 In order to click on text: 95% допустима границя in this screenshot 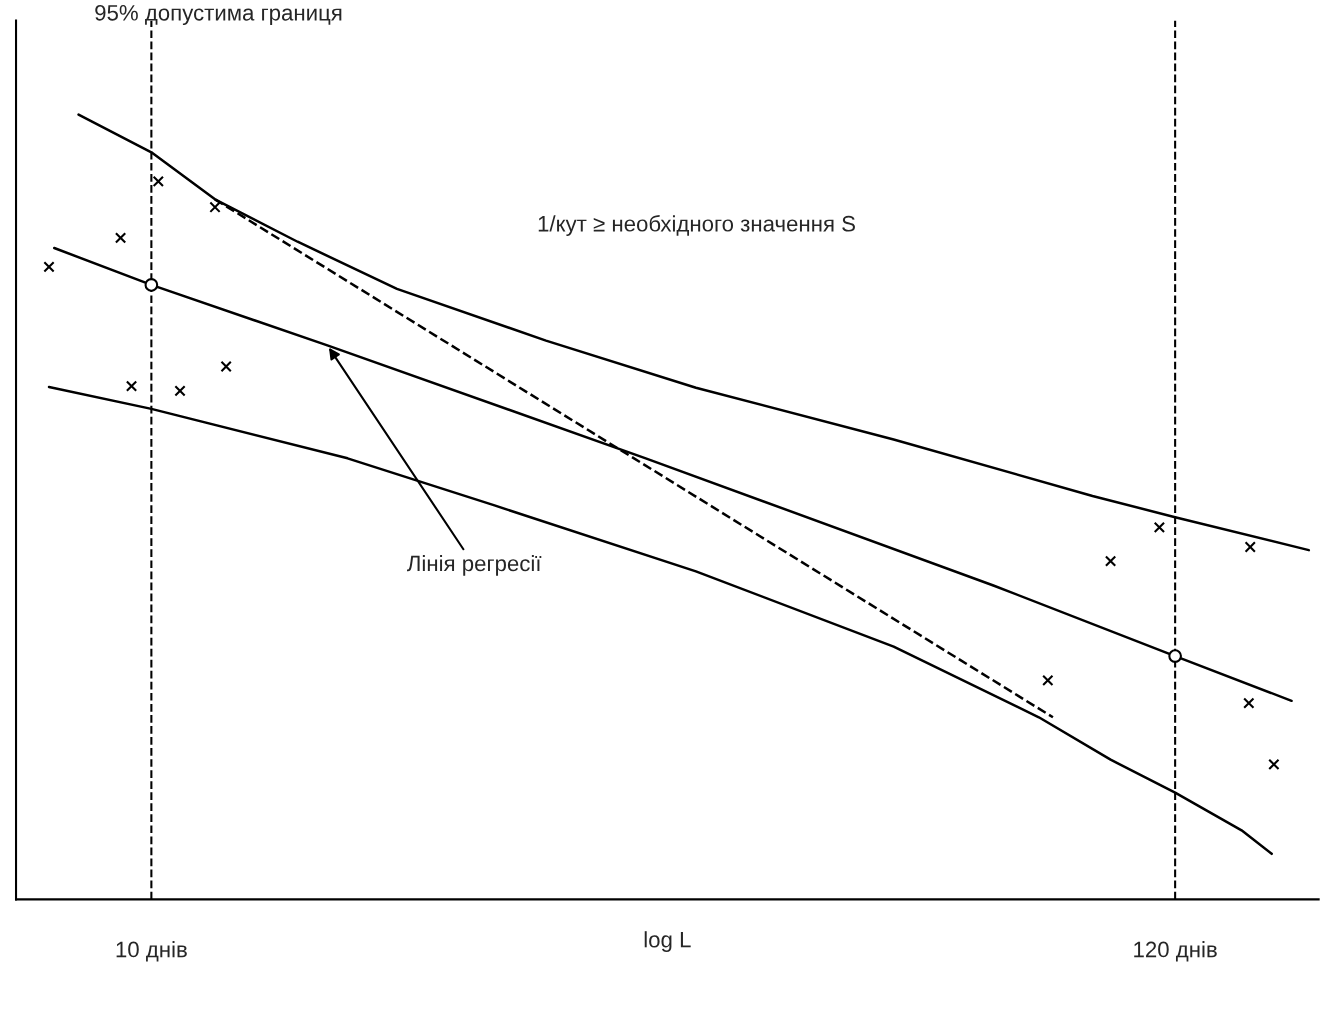, I will do `click(218, 15)`.